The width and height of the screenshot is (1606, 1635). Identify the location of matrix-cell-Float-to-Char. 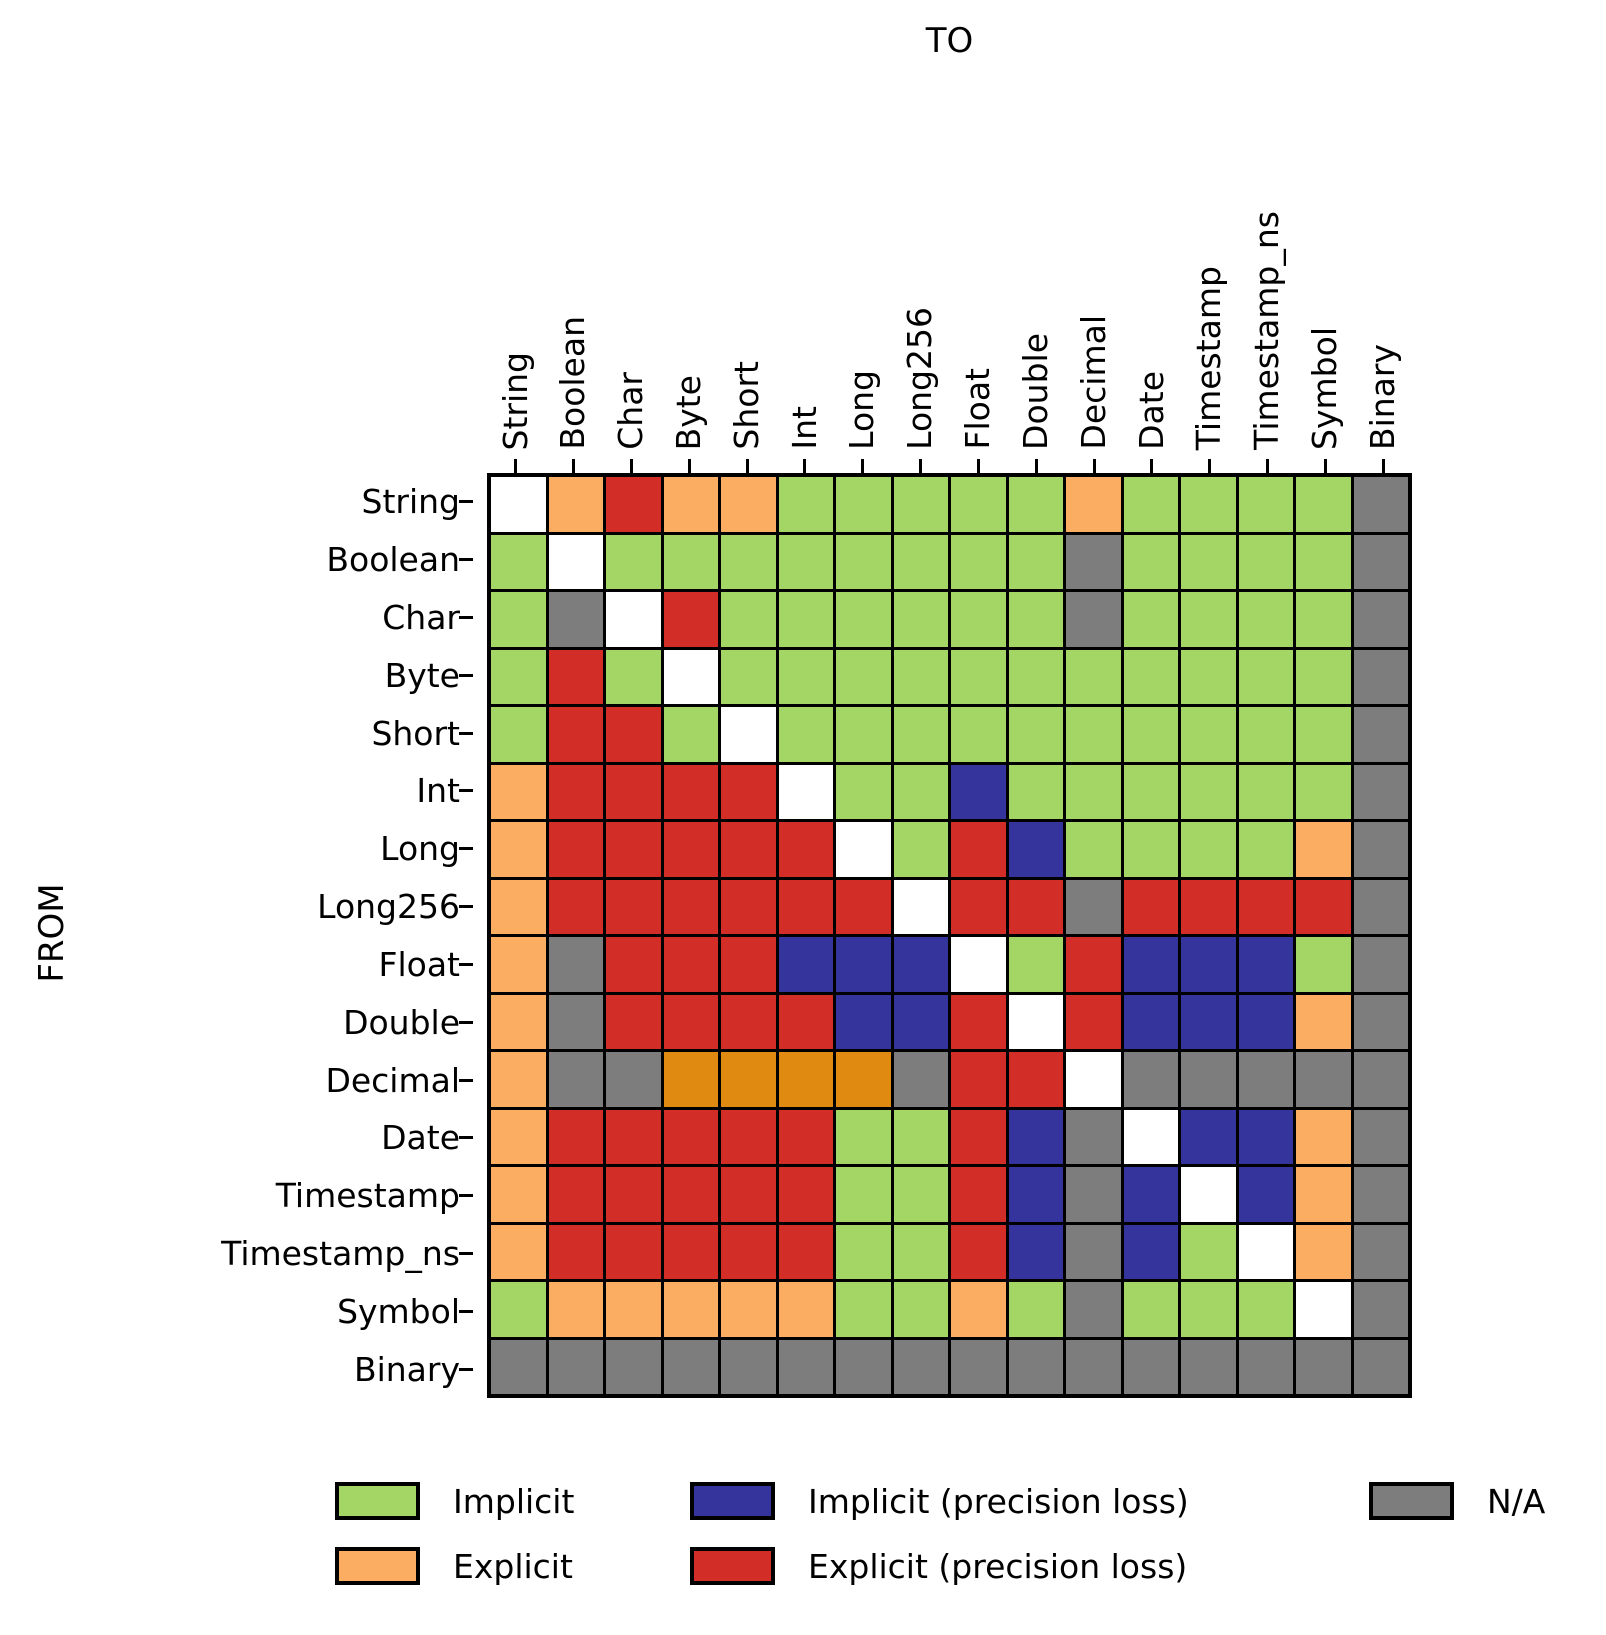
(633, 964).